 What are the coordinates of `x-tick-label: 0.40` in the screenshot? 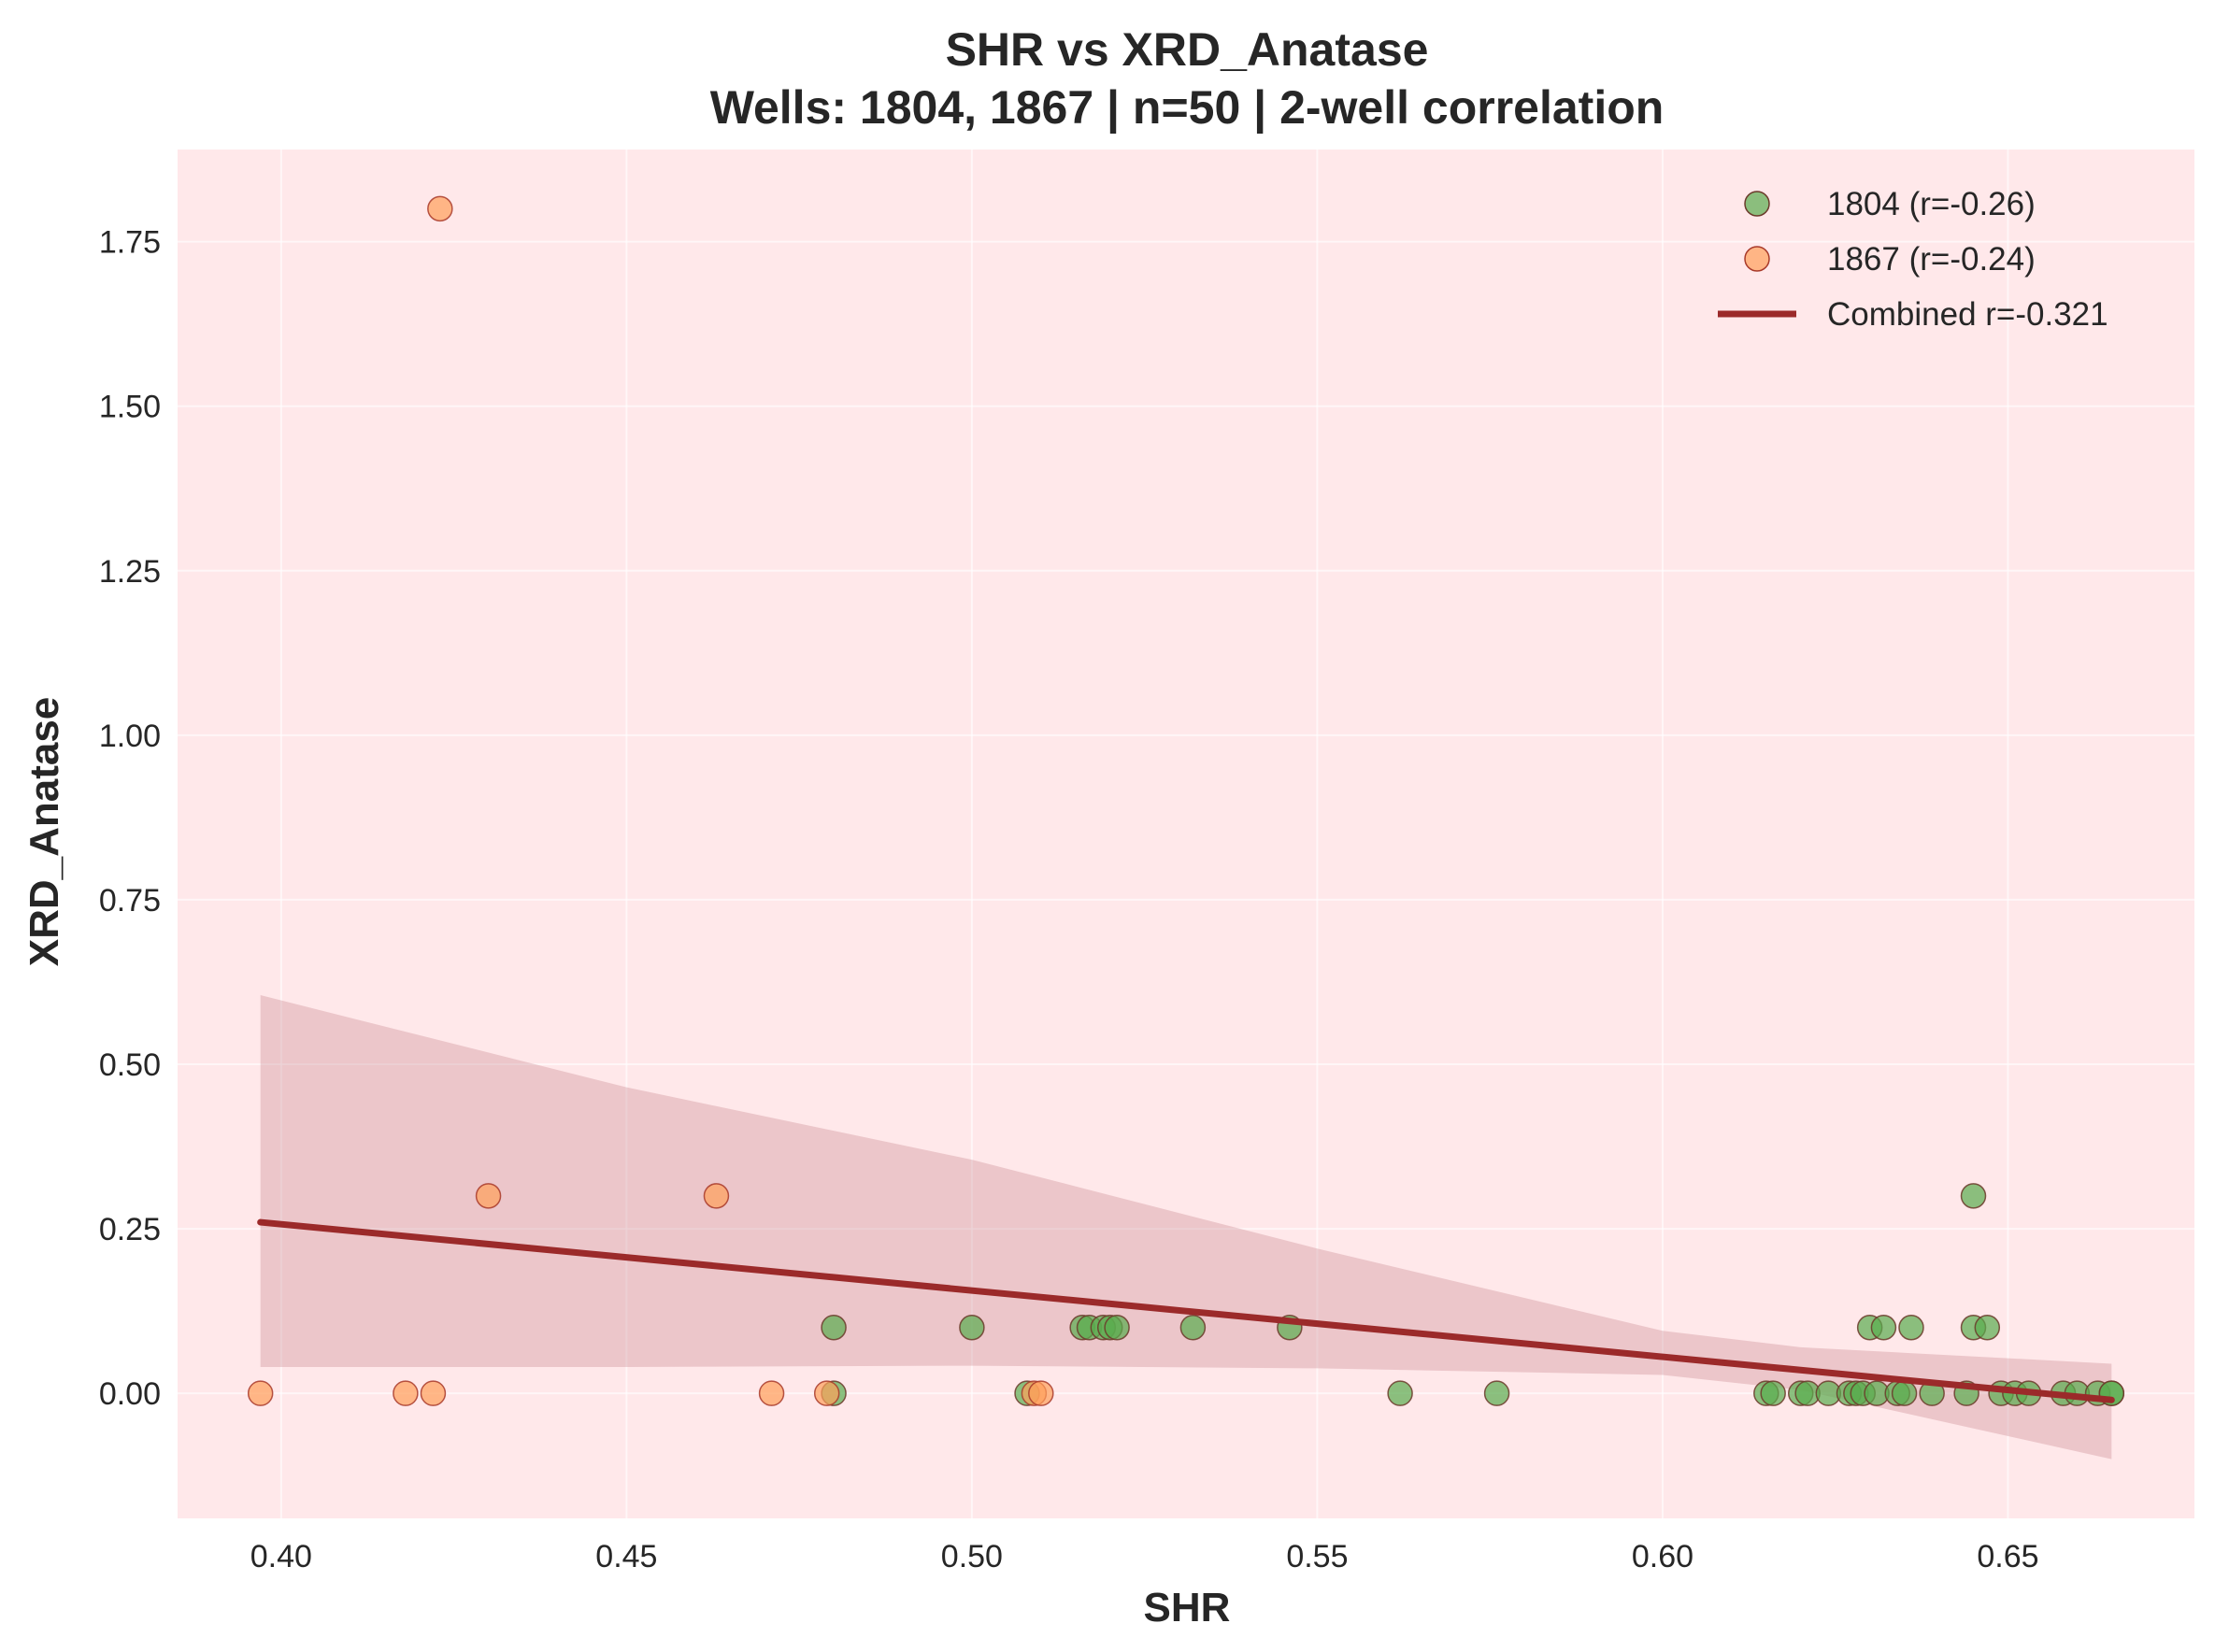 It's located at (281, 1556).